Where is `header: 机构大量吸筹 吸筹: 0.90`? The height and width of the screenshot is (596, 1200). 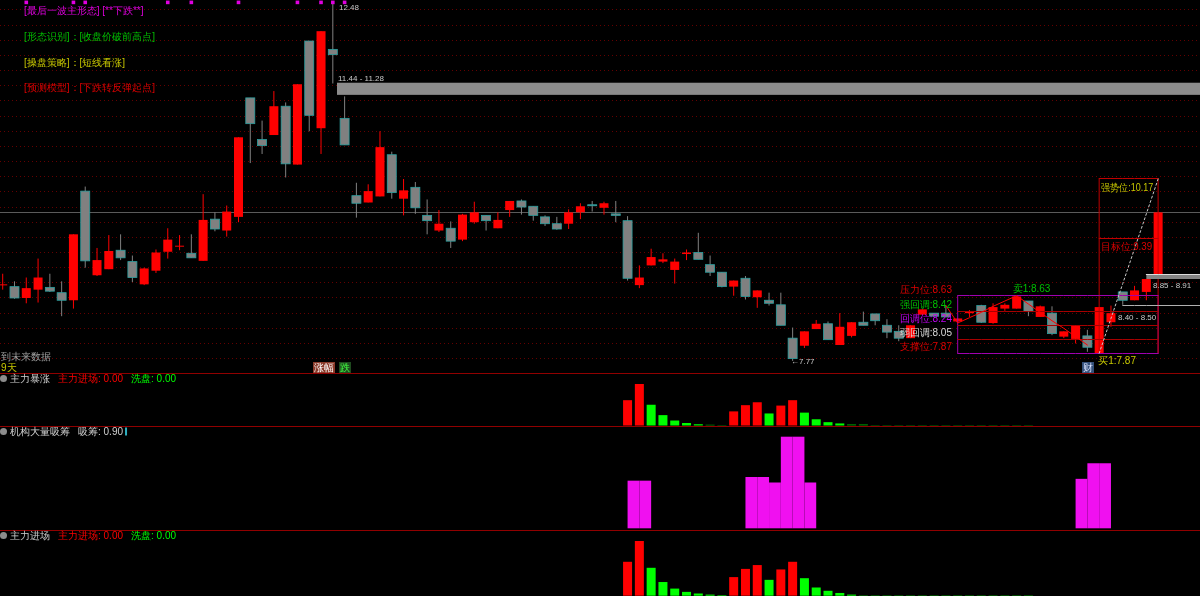 header: 机构大量吸筹 吸筹: 0.90 is located at coordinates (64, 432).